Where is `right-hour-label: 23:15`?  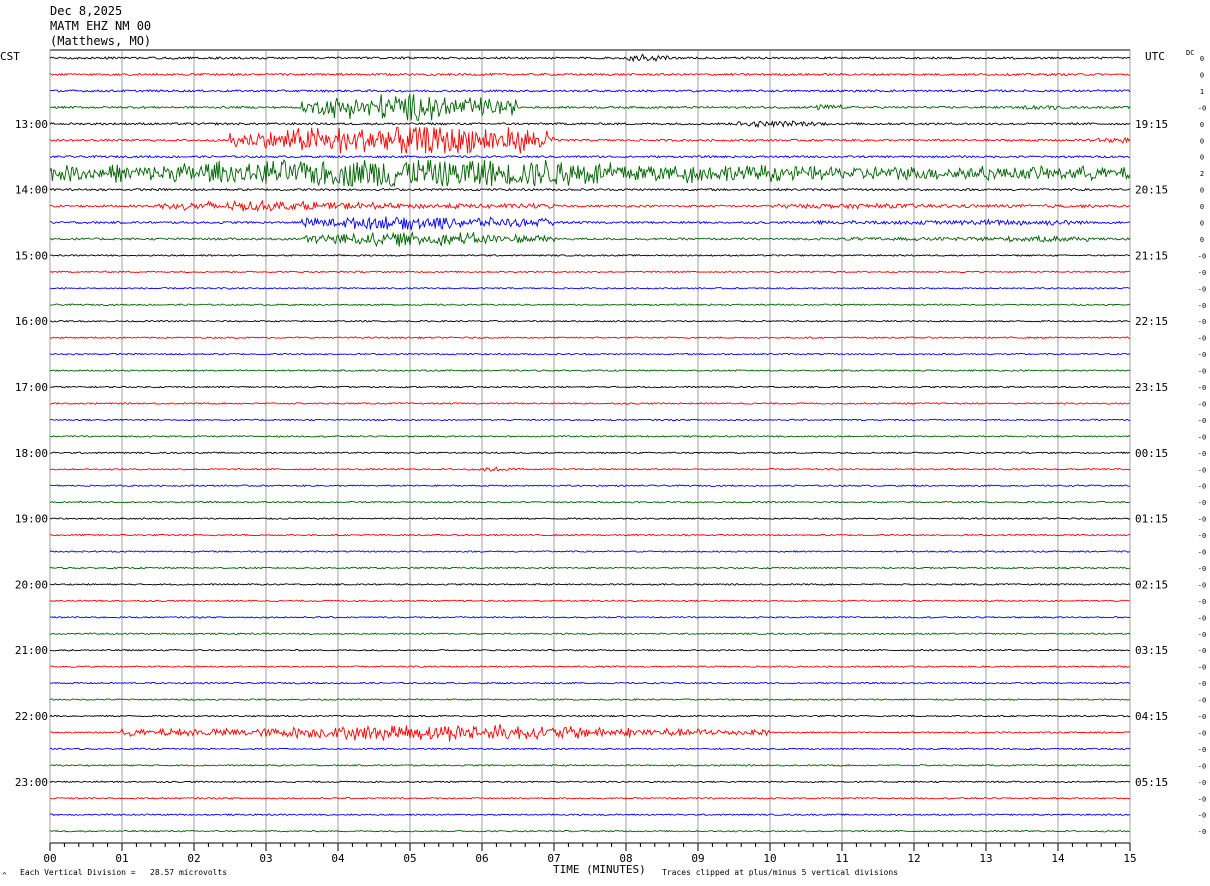 right-hour-label: 23:15 is located at coordinates (1151, 387).